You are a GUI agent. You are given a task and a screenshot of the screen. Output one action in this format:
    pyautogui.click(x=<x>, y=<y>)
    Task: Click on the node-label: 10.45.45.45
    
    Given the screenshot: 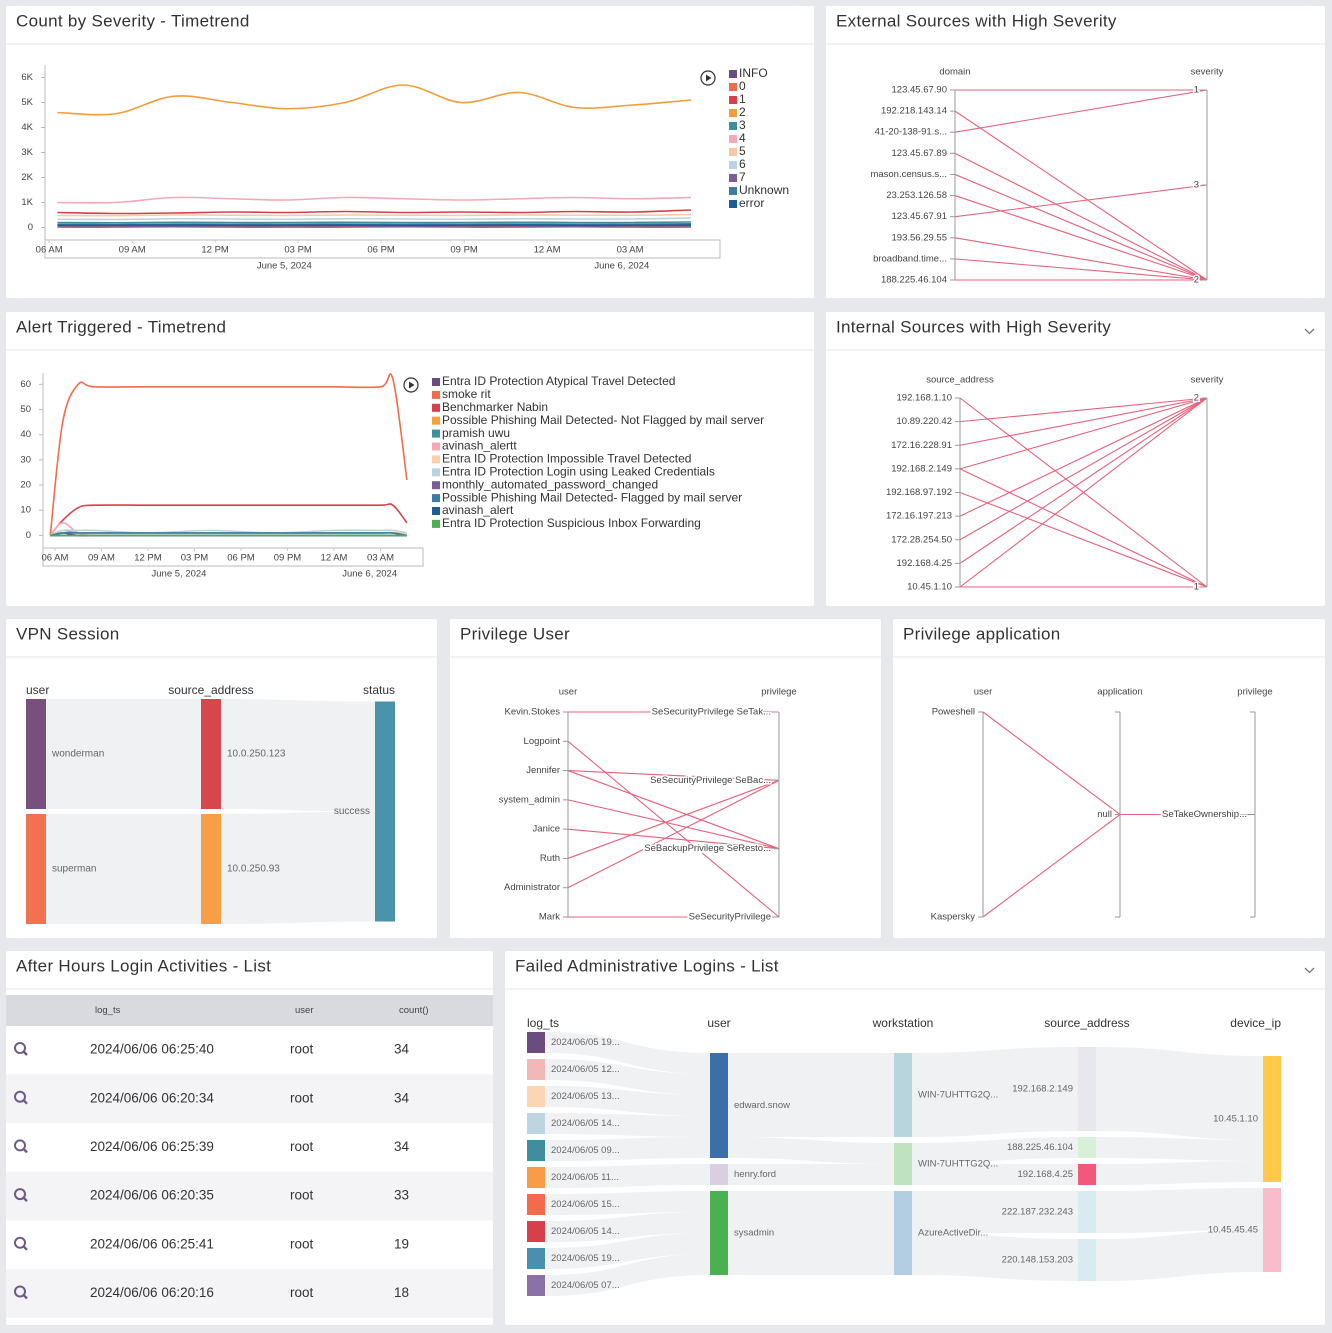 What is the action you would take?
    pyautogui.click(x=1233, y=1230)
    